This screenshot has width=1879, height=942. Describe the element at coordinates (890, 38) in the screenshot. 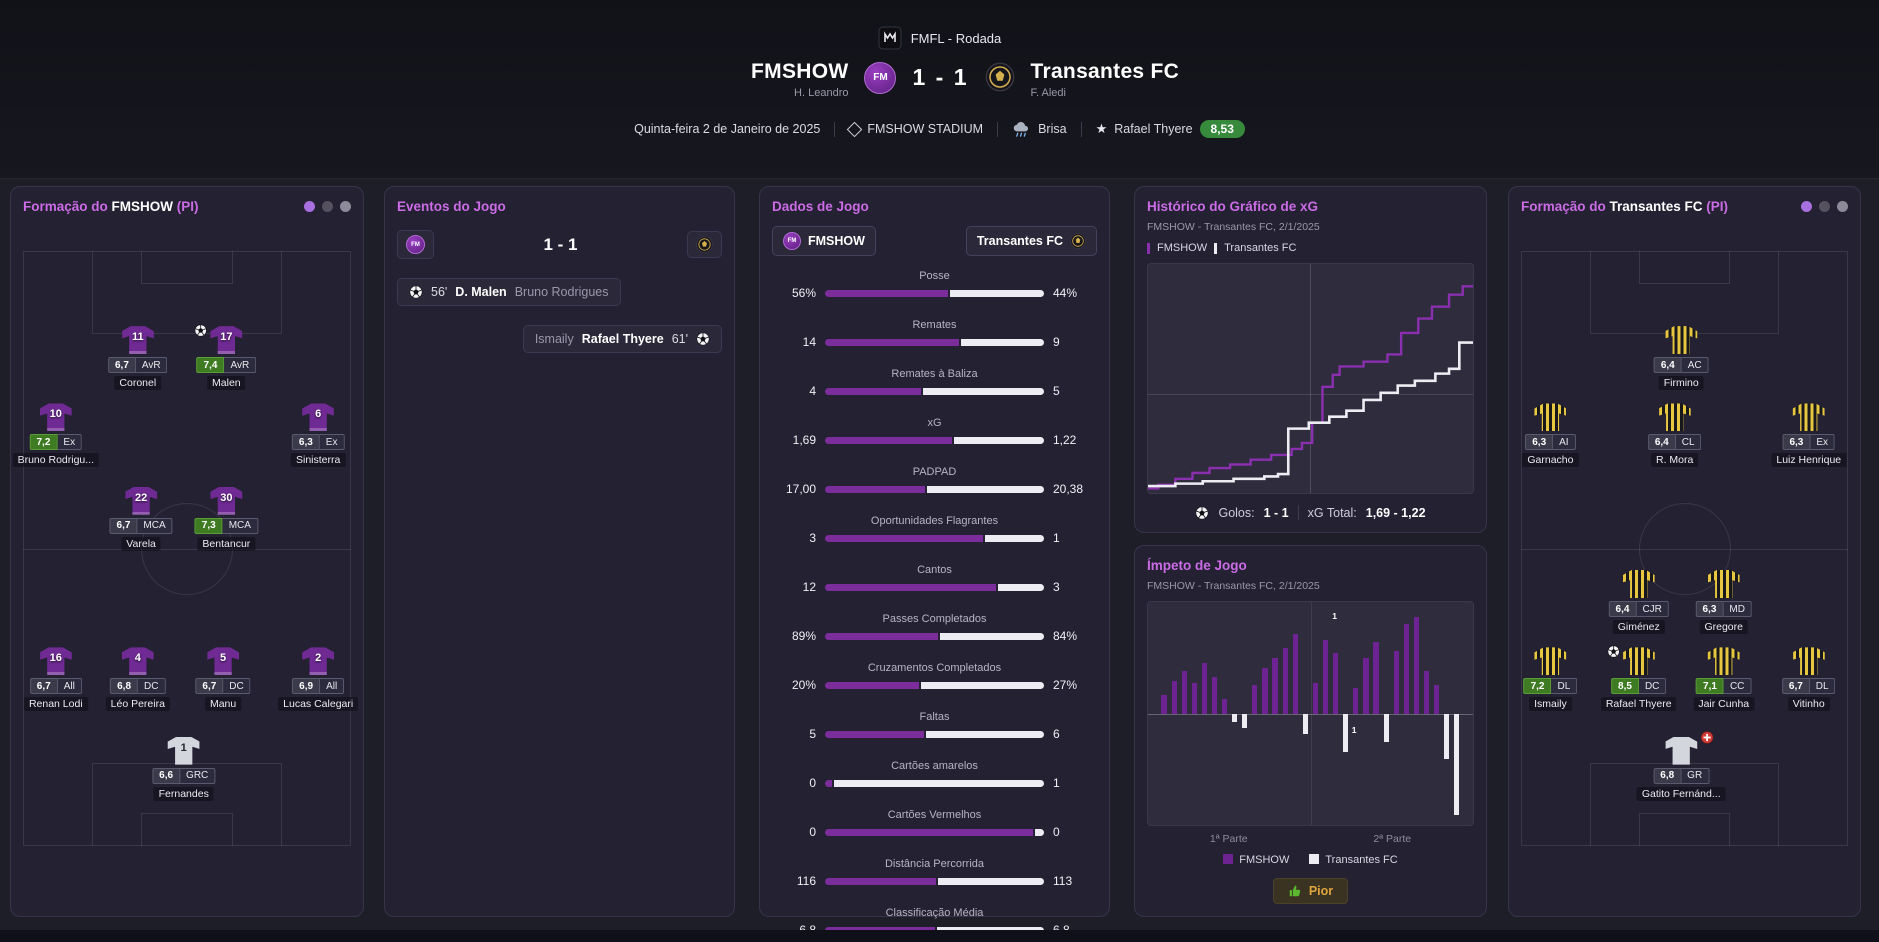

I see `competition-logo-icon` at that location.